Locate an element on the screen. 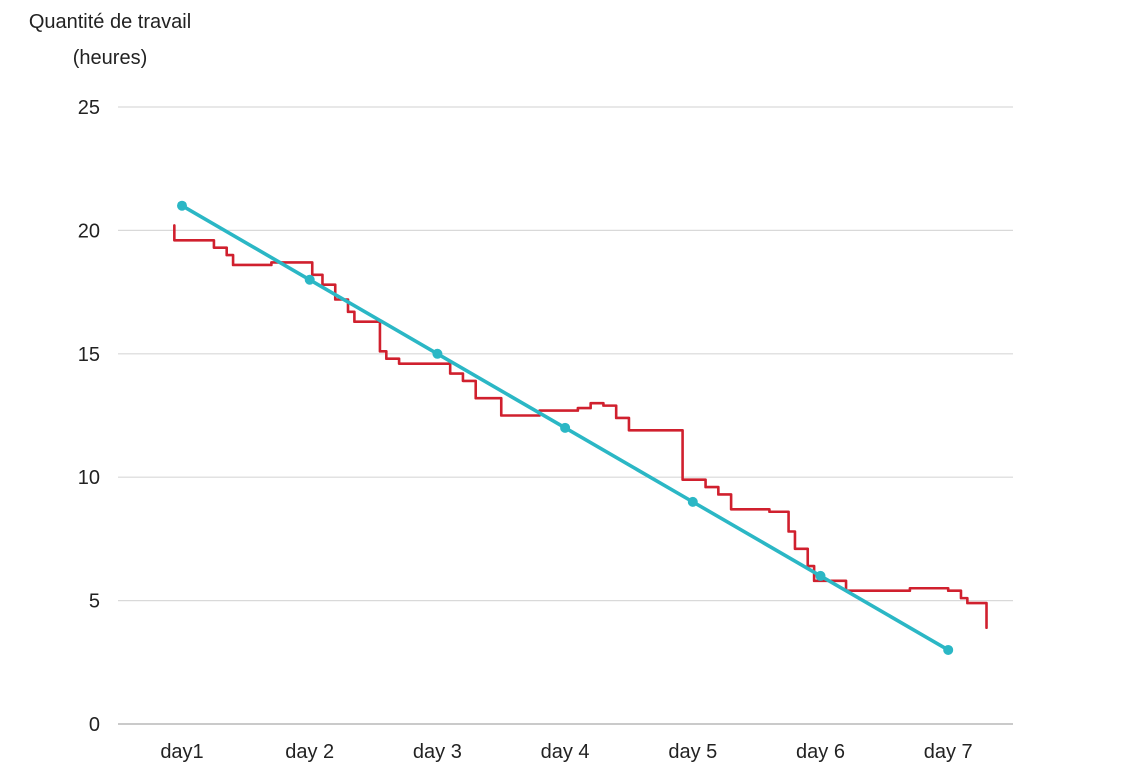 The width and height of the screenshot is (1127, 771). x-tick-label: day 4 is located at coordinates (565, 752).